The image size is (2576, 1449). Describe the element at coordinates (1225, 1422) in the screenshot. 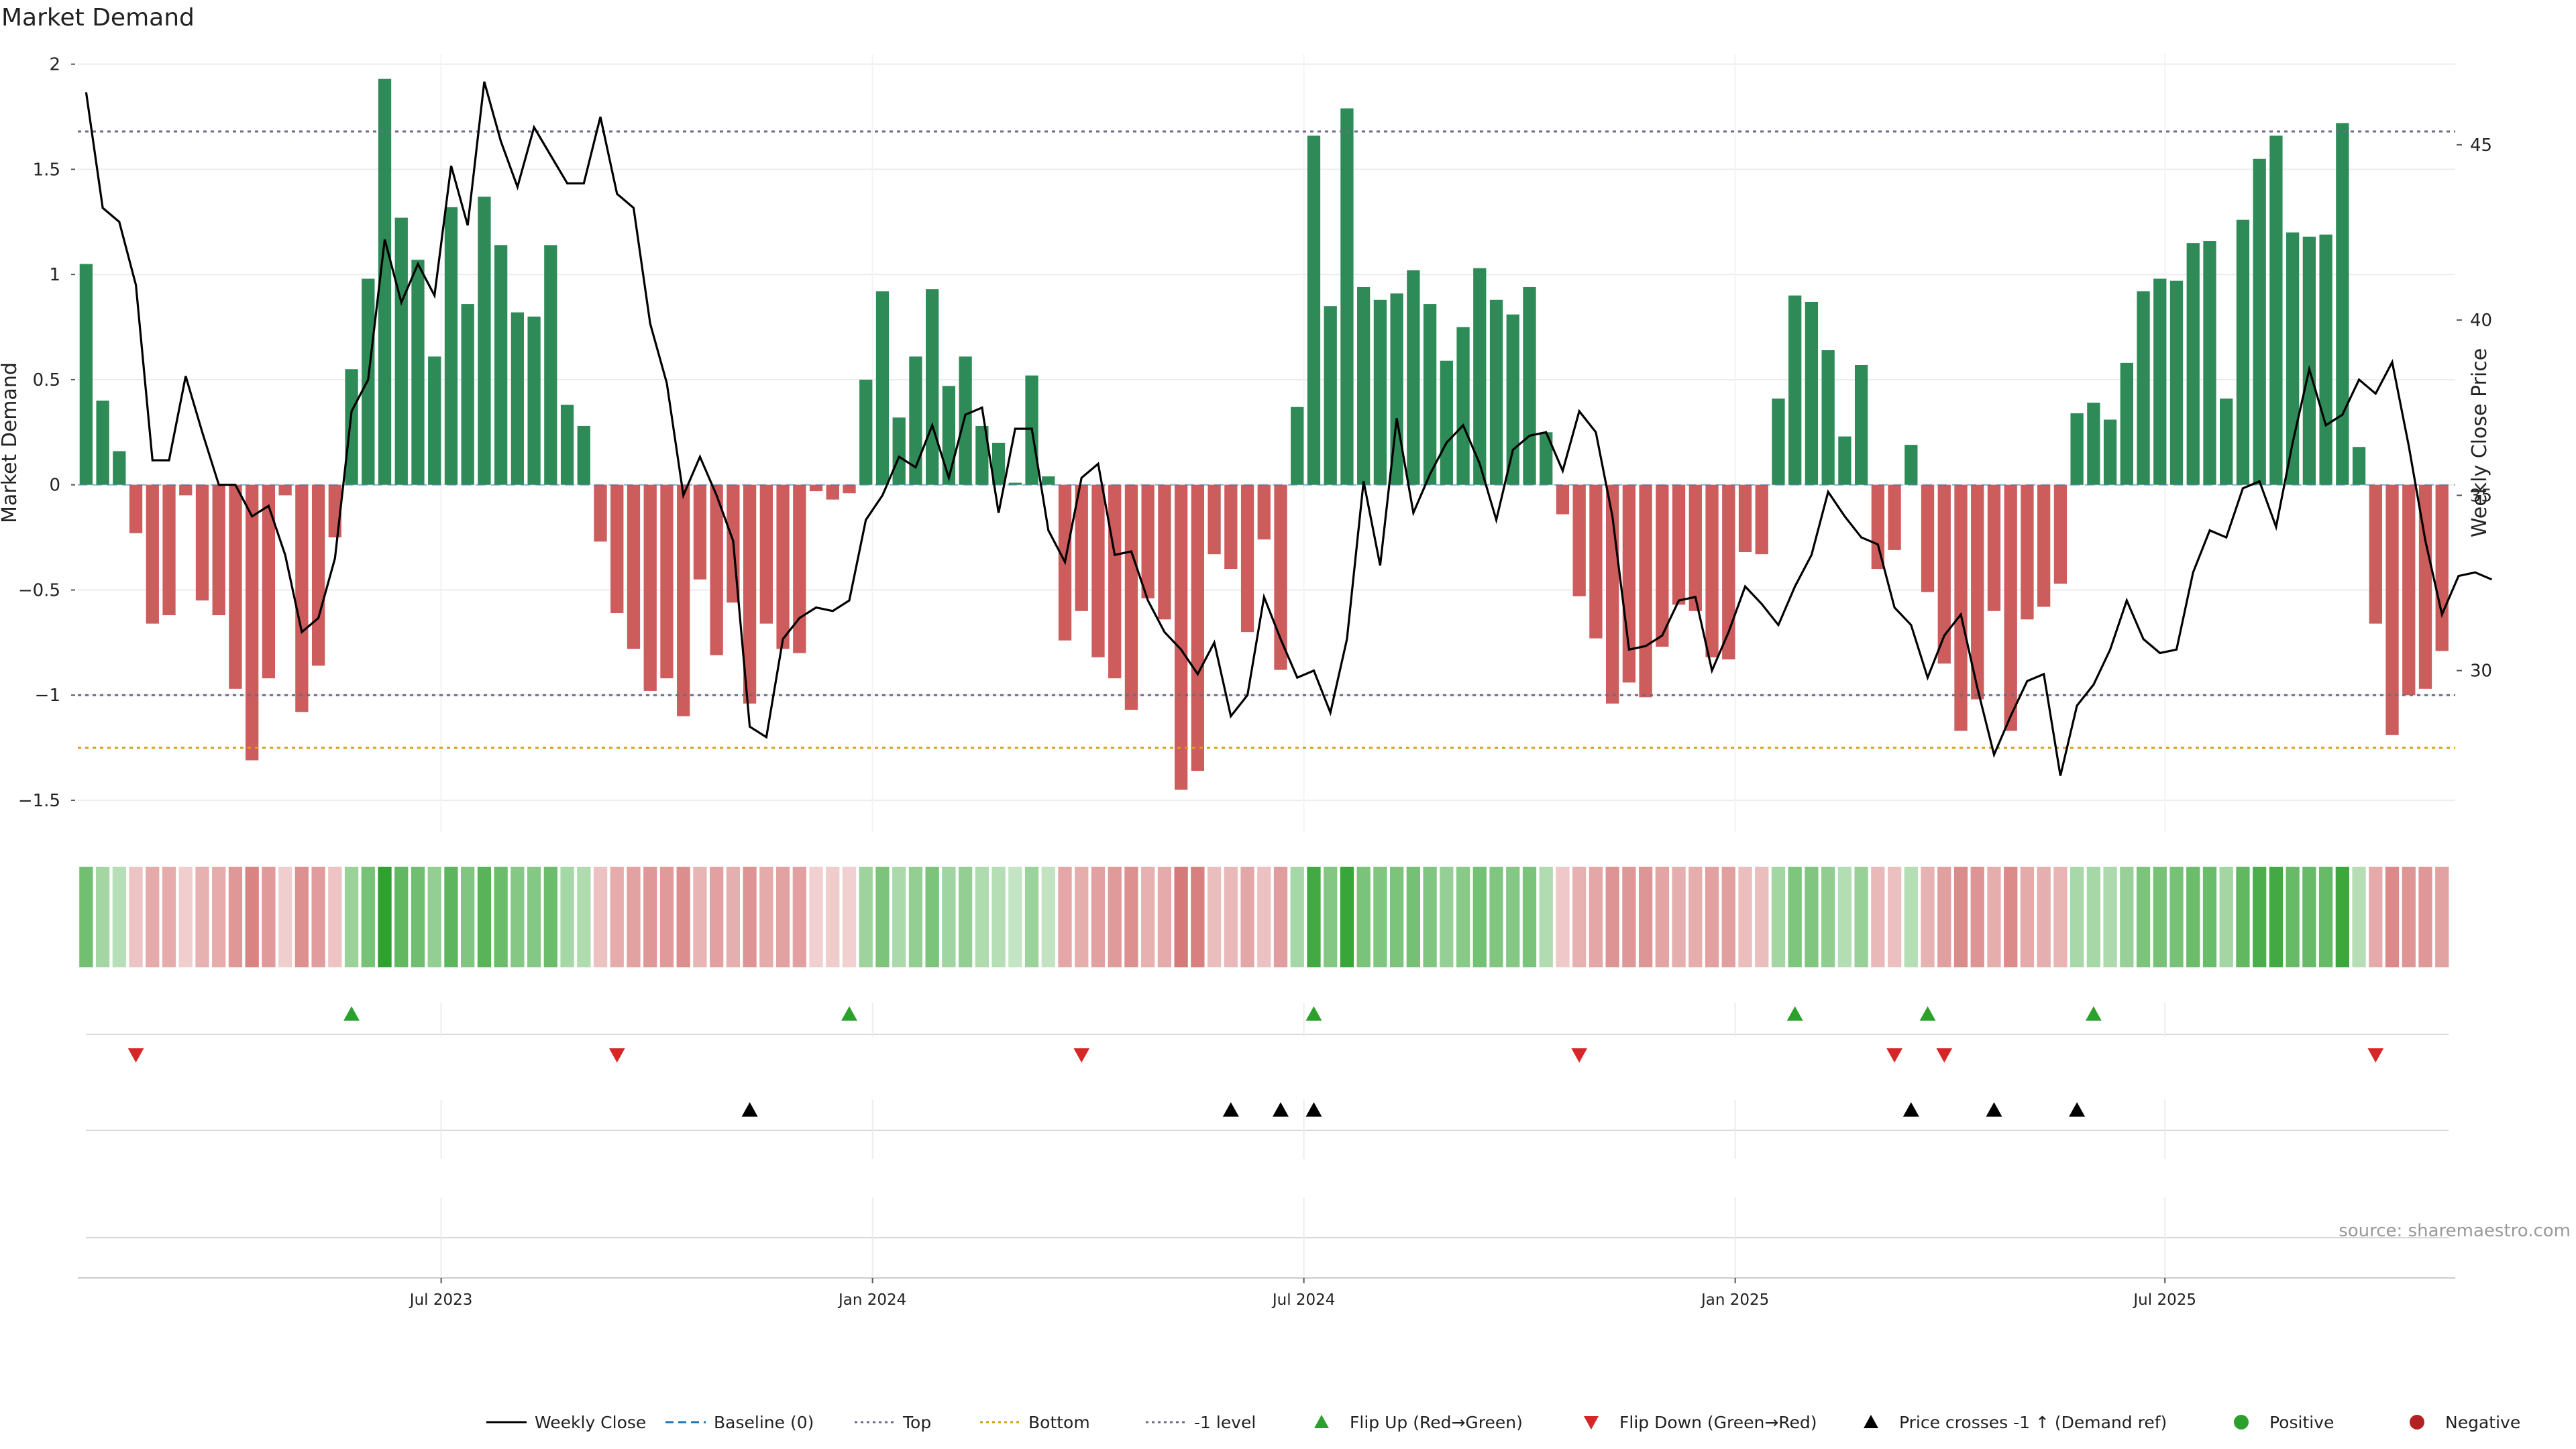

I see `legend-label: -1 level` at that location.